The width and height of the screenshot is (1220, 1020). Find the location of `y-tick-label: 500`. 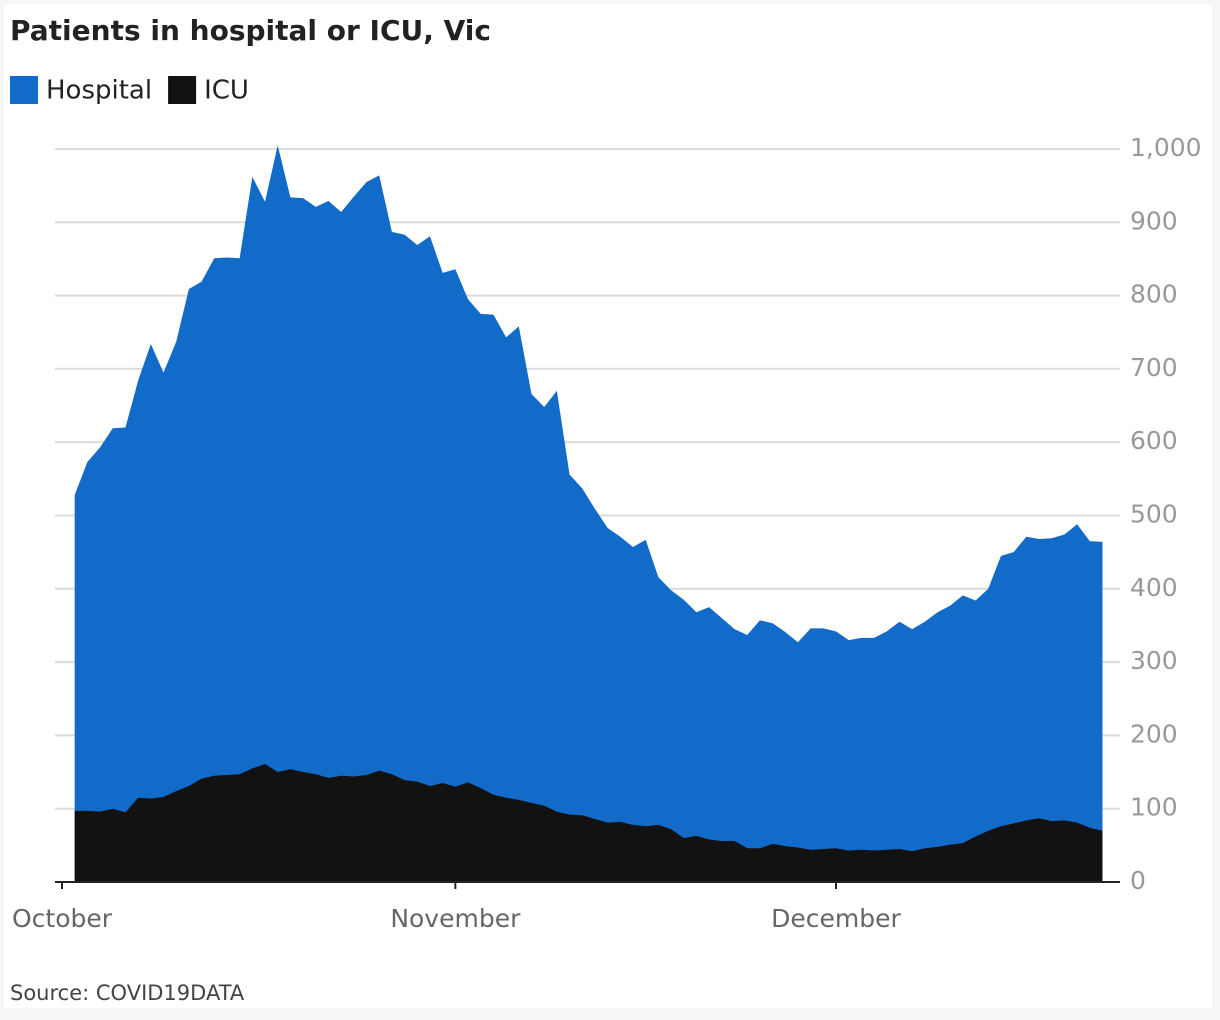

y-tick-label: 500 is located at coordinates (1154, 514).